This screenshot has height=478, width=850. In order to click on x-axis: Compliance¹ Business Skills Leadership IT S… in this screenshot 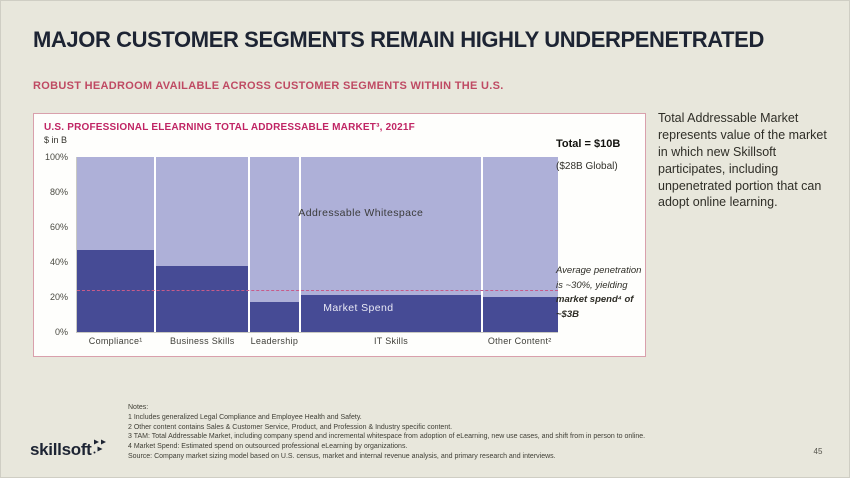, I will do `click(316, 341)`.